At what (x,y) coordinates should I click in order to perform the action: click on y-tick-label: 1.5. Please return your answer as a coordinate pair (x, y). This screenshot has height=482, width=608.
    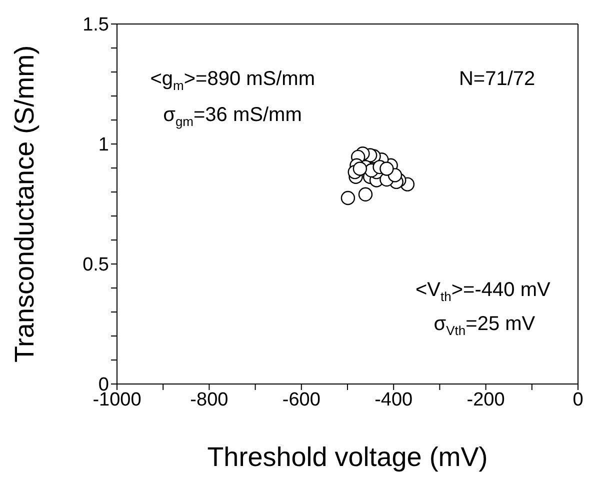
    Looking at the image, I should click on (95, 25).